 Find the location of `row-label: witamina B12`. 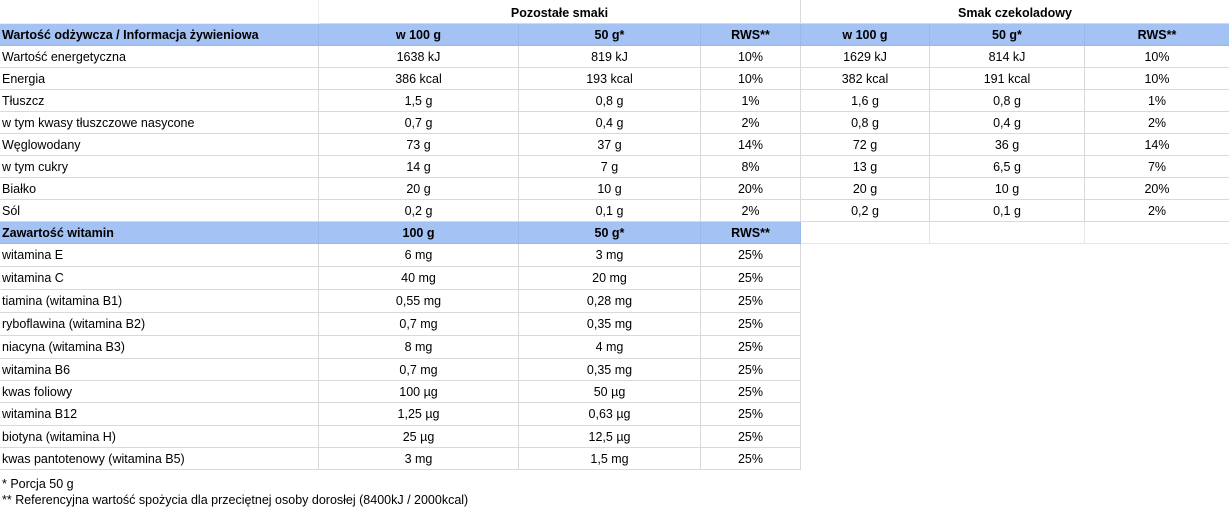

row-label: witamina B12 is located at coordinates (159, 414).